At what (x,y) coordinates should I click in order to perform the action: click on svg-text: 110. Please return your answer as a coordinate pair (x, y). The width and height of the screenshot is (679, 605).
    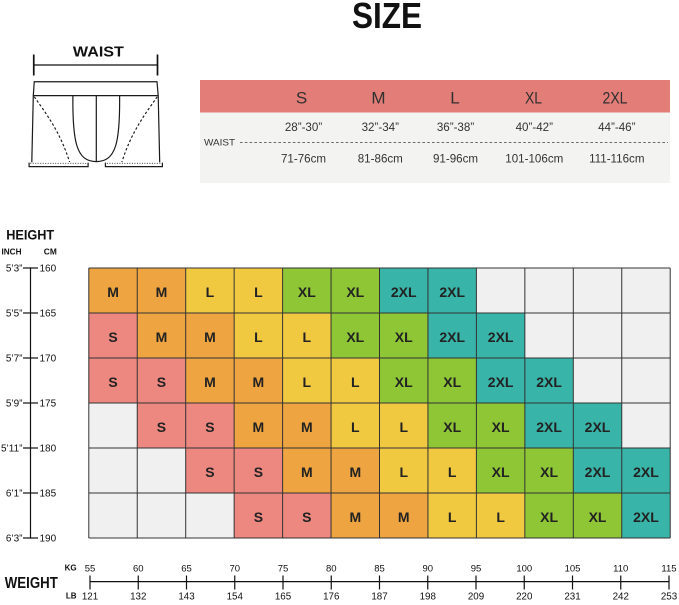
    Looking at the image, I should click on (620, 569).